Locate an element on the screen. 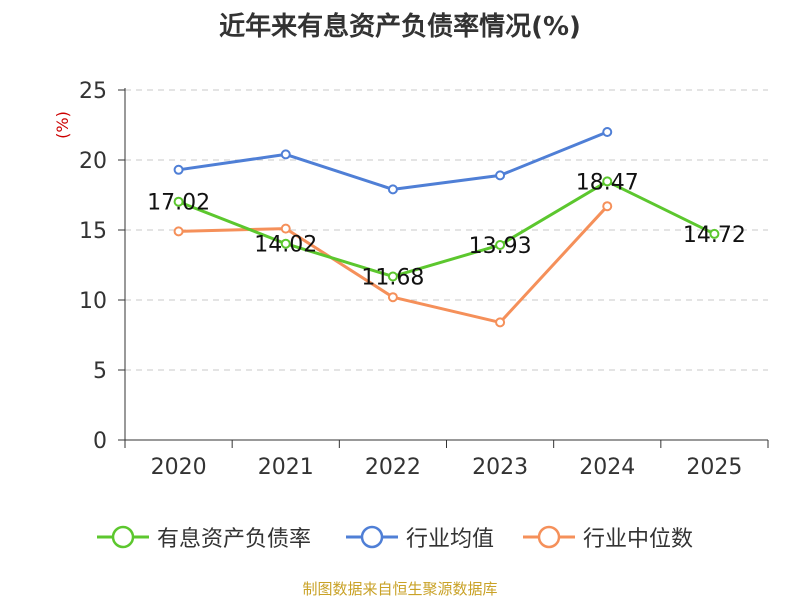 Image resolution: width=800 pixels, height=600 pixels. data-label: 13.93 is located at coordinates (500, 246).